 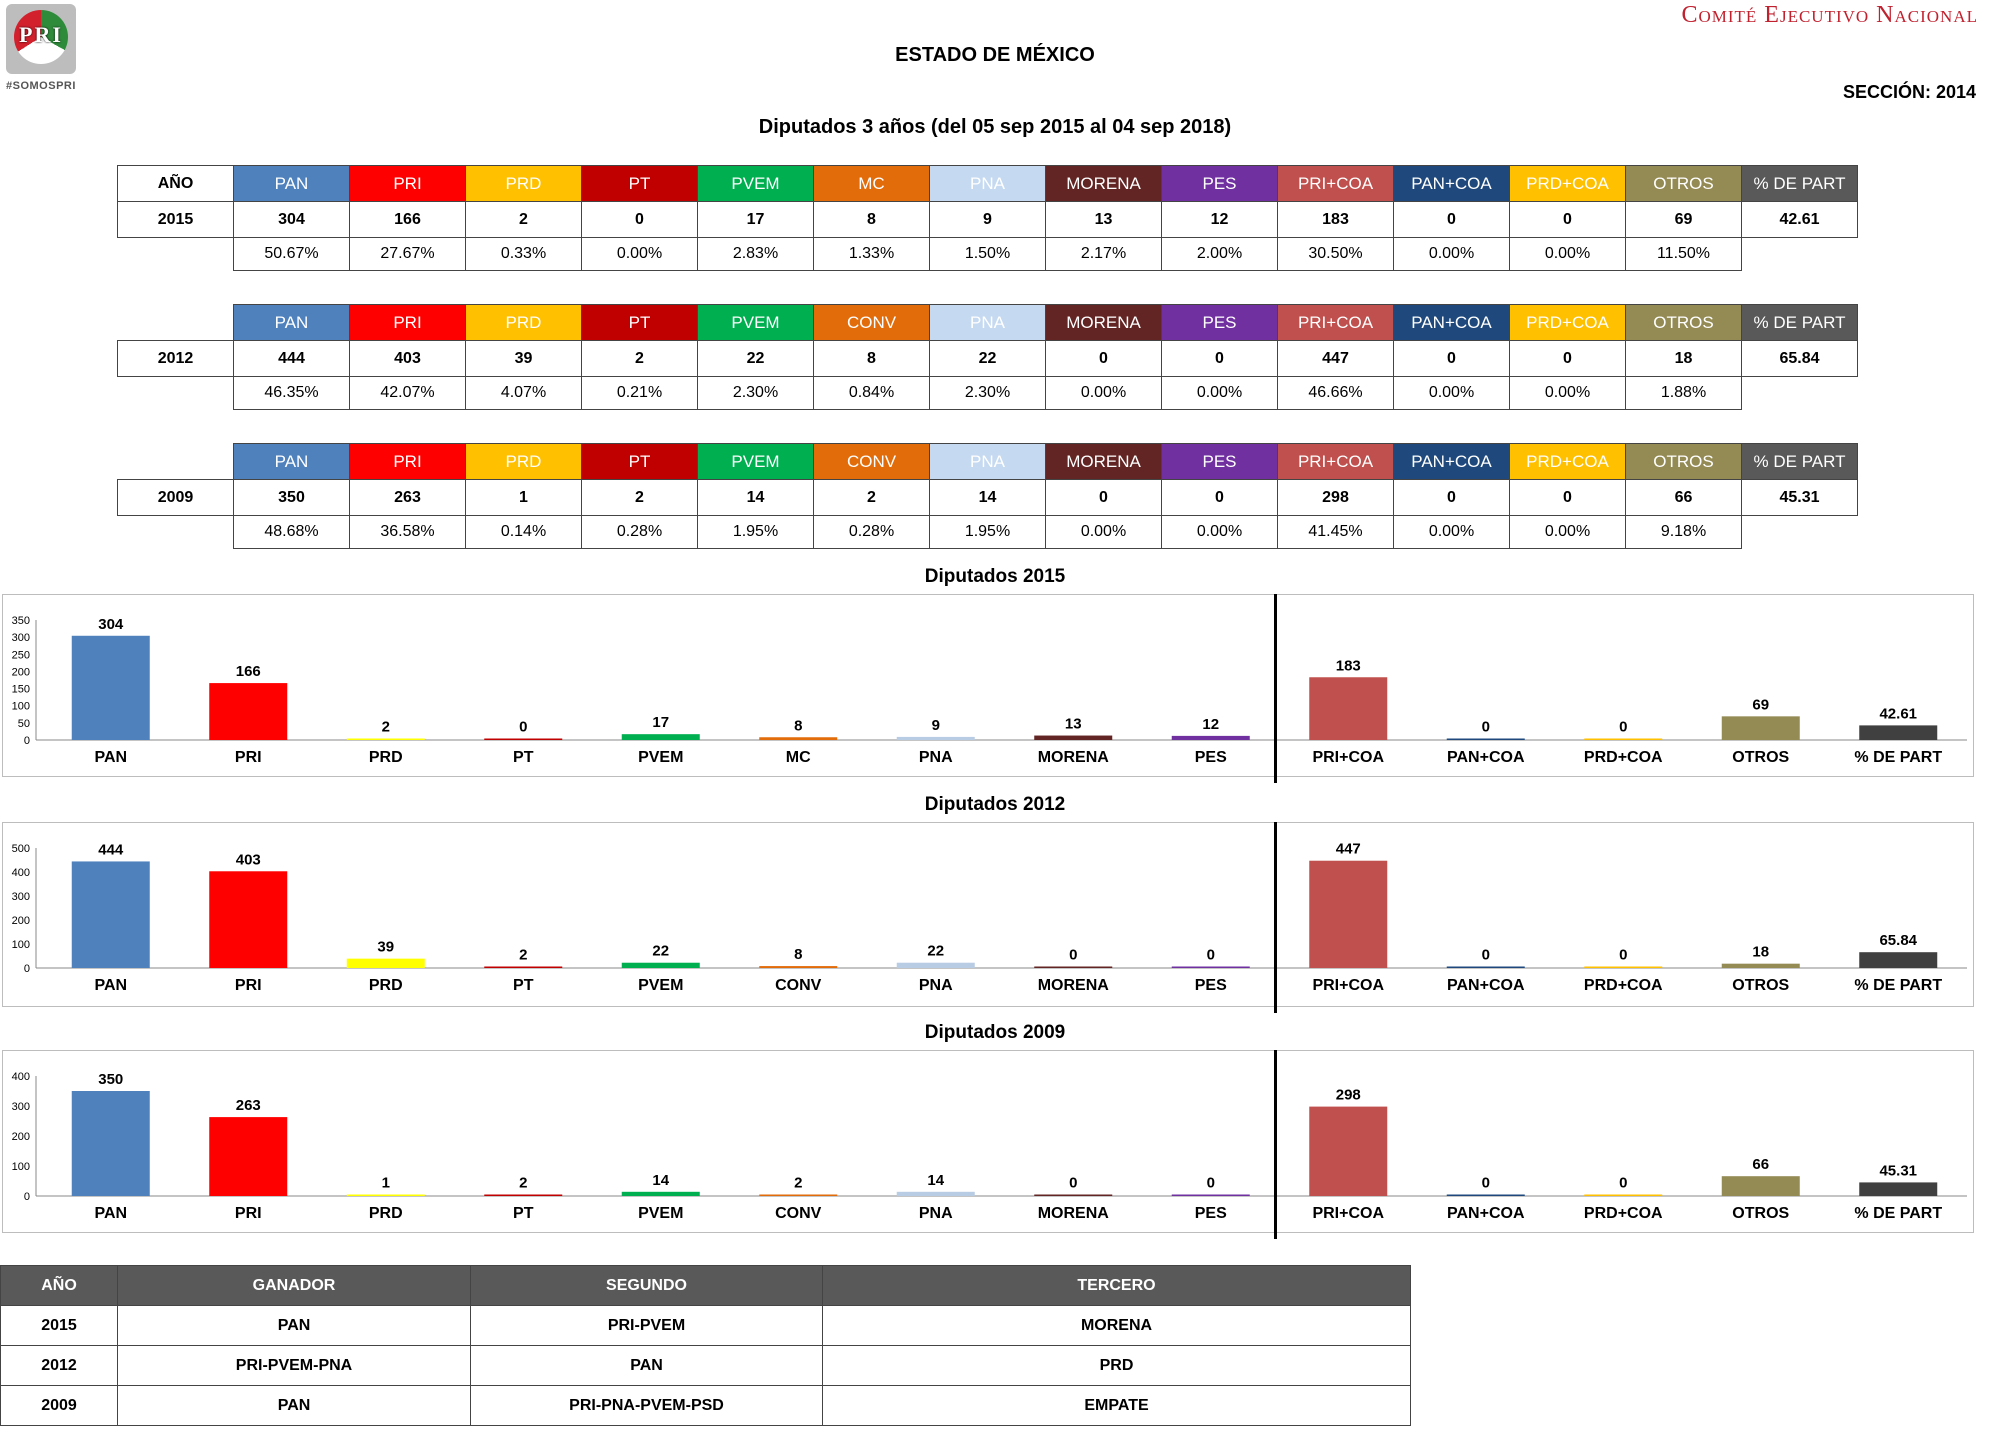 I want to click on vote-value: 1, so click(x=523, y=497).